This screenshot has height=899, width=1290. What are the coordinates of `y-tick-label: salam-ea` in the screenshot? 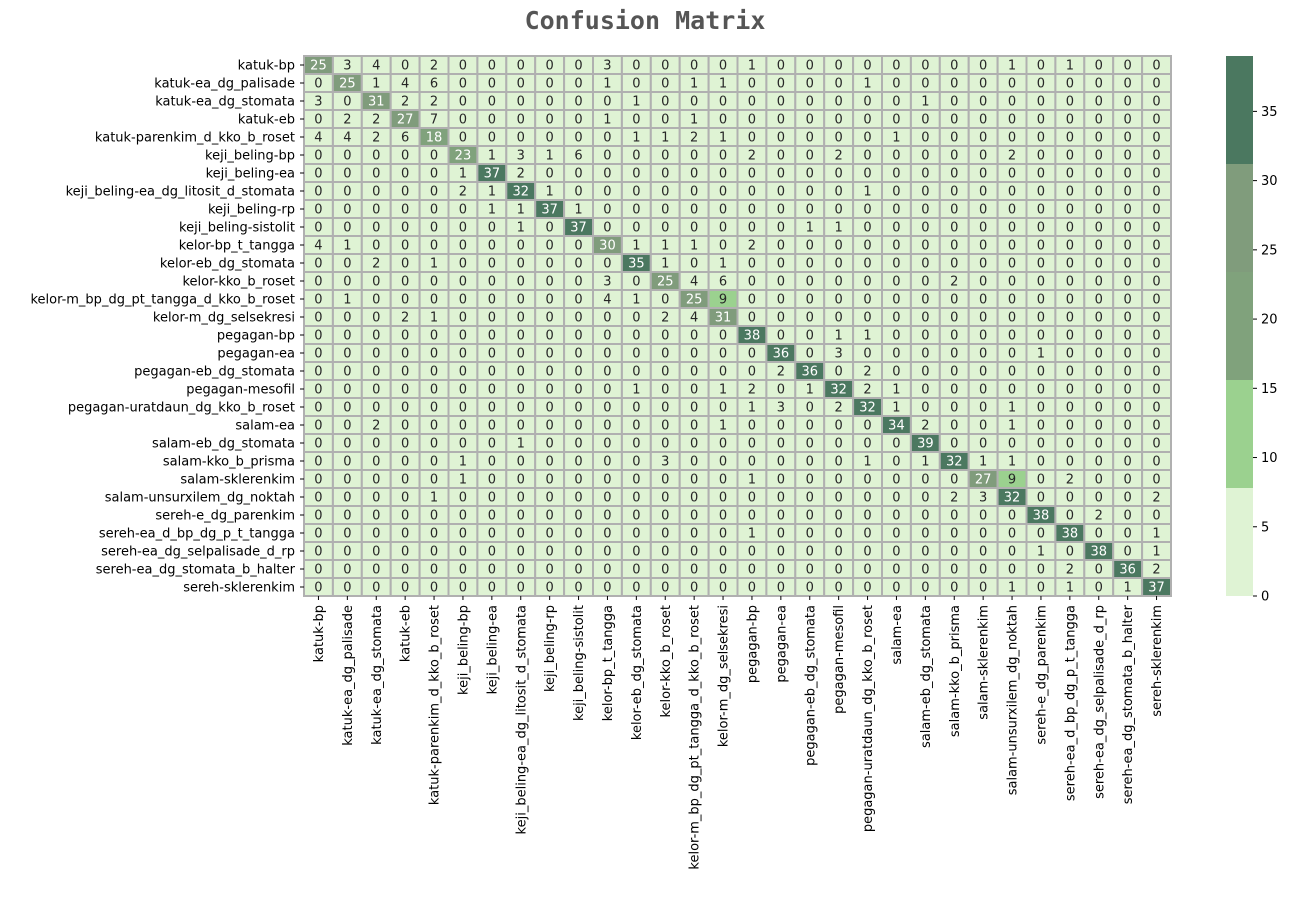 It's located at (265, 426).